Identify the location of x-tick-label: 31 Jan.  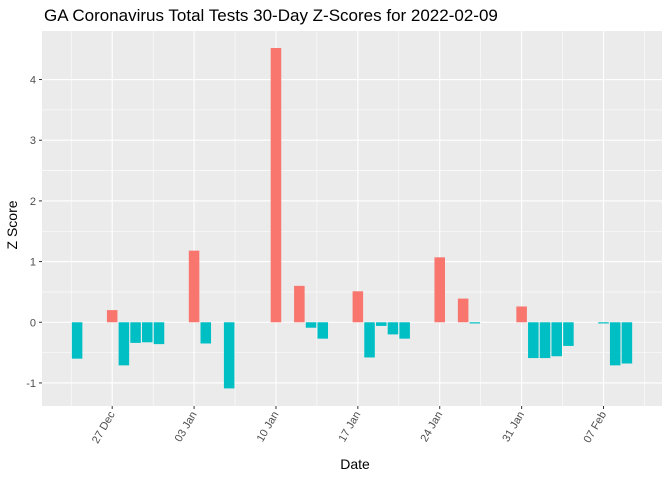
(513, 427).